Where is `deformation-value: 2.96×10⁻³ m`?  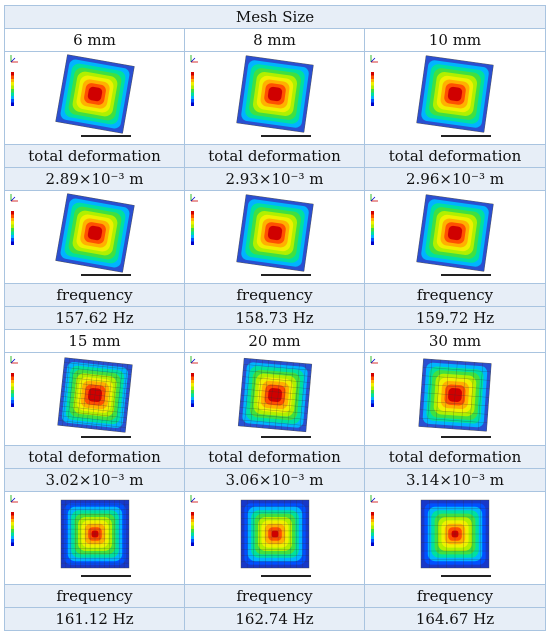
deformation-value: 2.96×10⁻³ m is located at coordinates (455, 179).